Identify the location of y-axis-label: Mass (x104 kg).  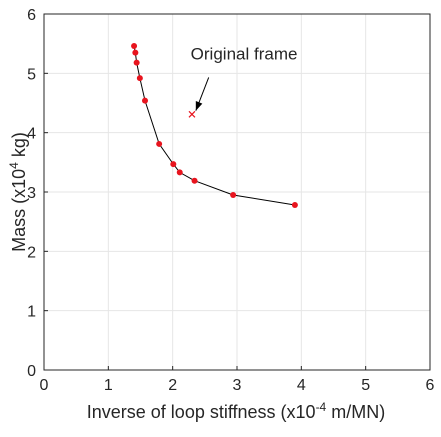
(18, 192).